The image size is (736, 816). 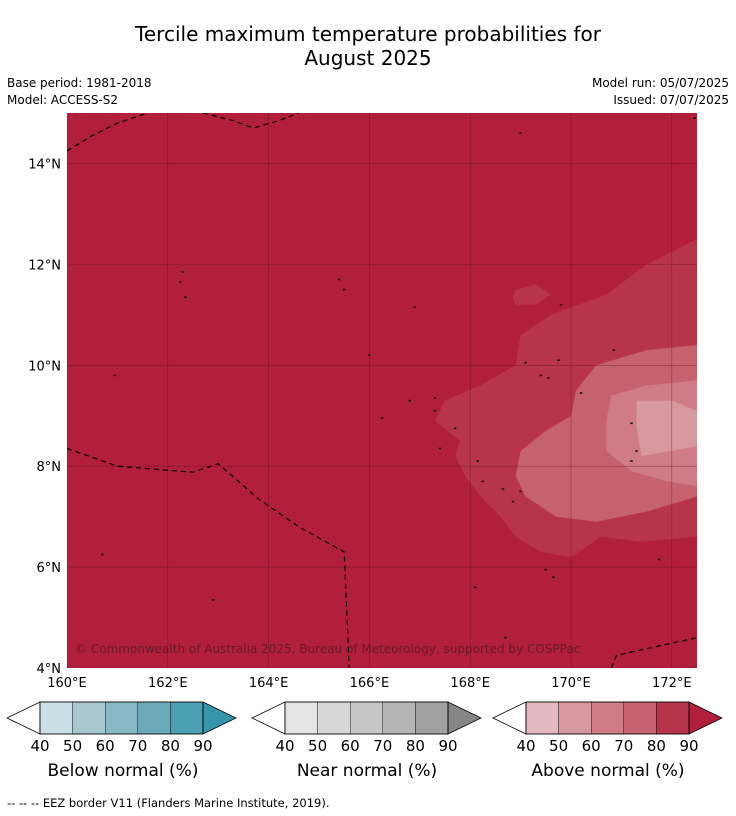 I want to click on legend-label-above: Above normal (%), so click(x=608, y=771).